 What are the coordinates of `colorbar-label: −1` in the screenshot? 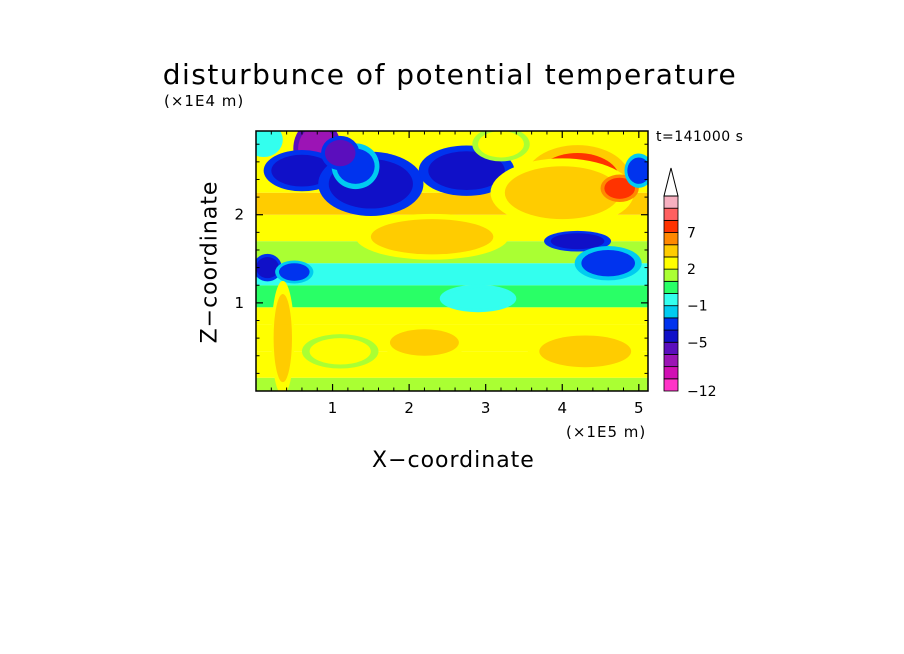 It's located at (697, 307).